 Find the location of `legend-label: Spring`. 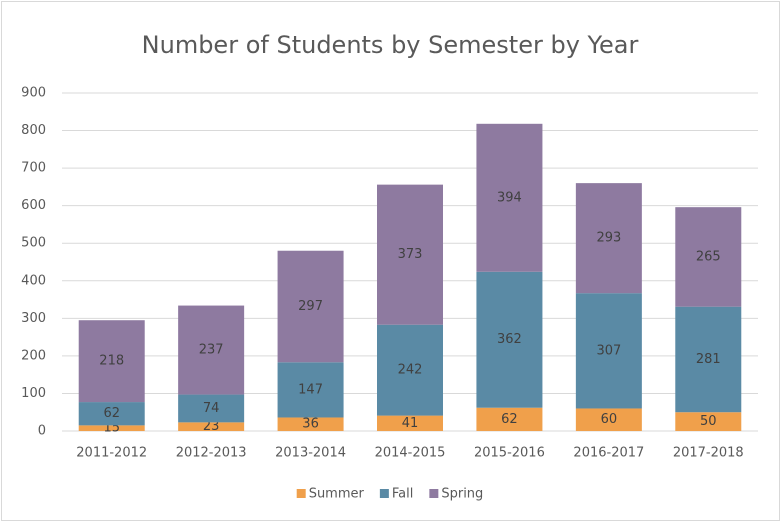

legend-label: Spring is located at coordinates (462, 494).